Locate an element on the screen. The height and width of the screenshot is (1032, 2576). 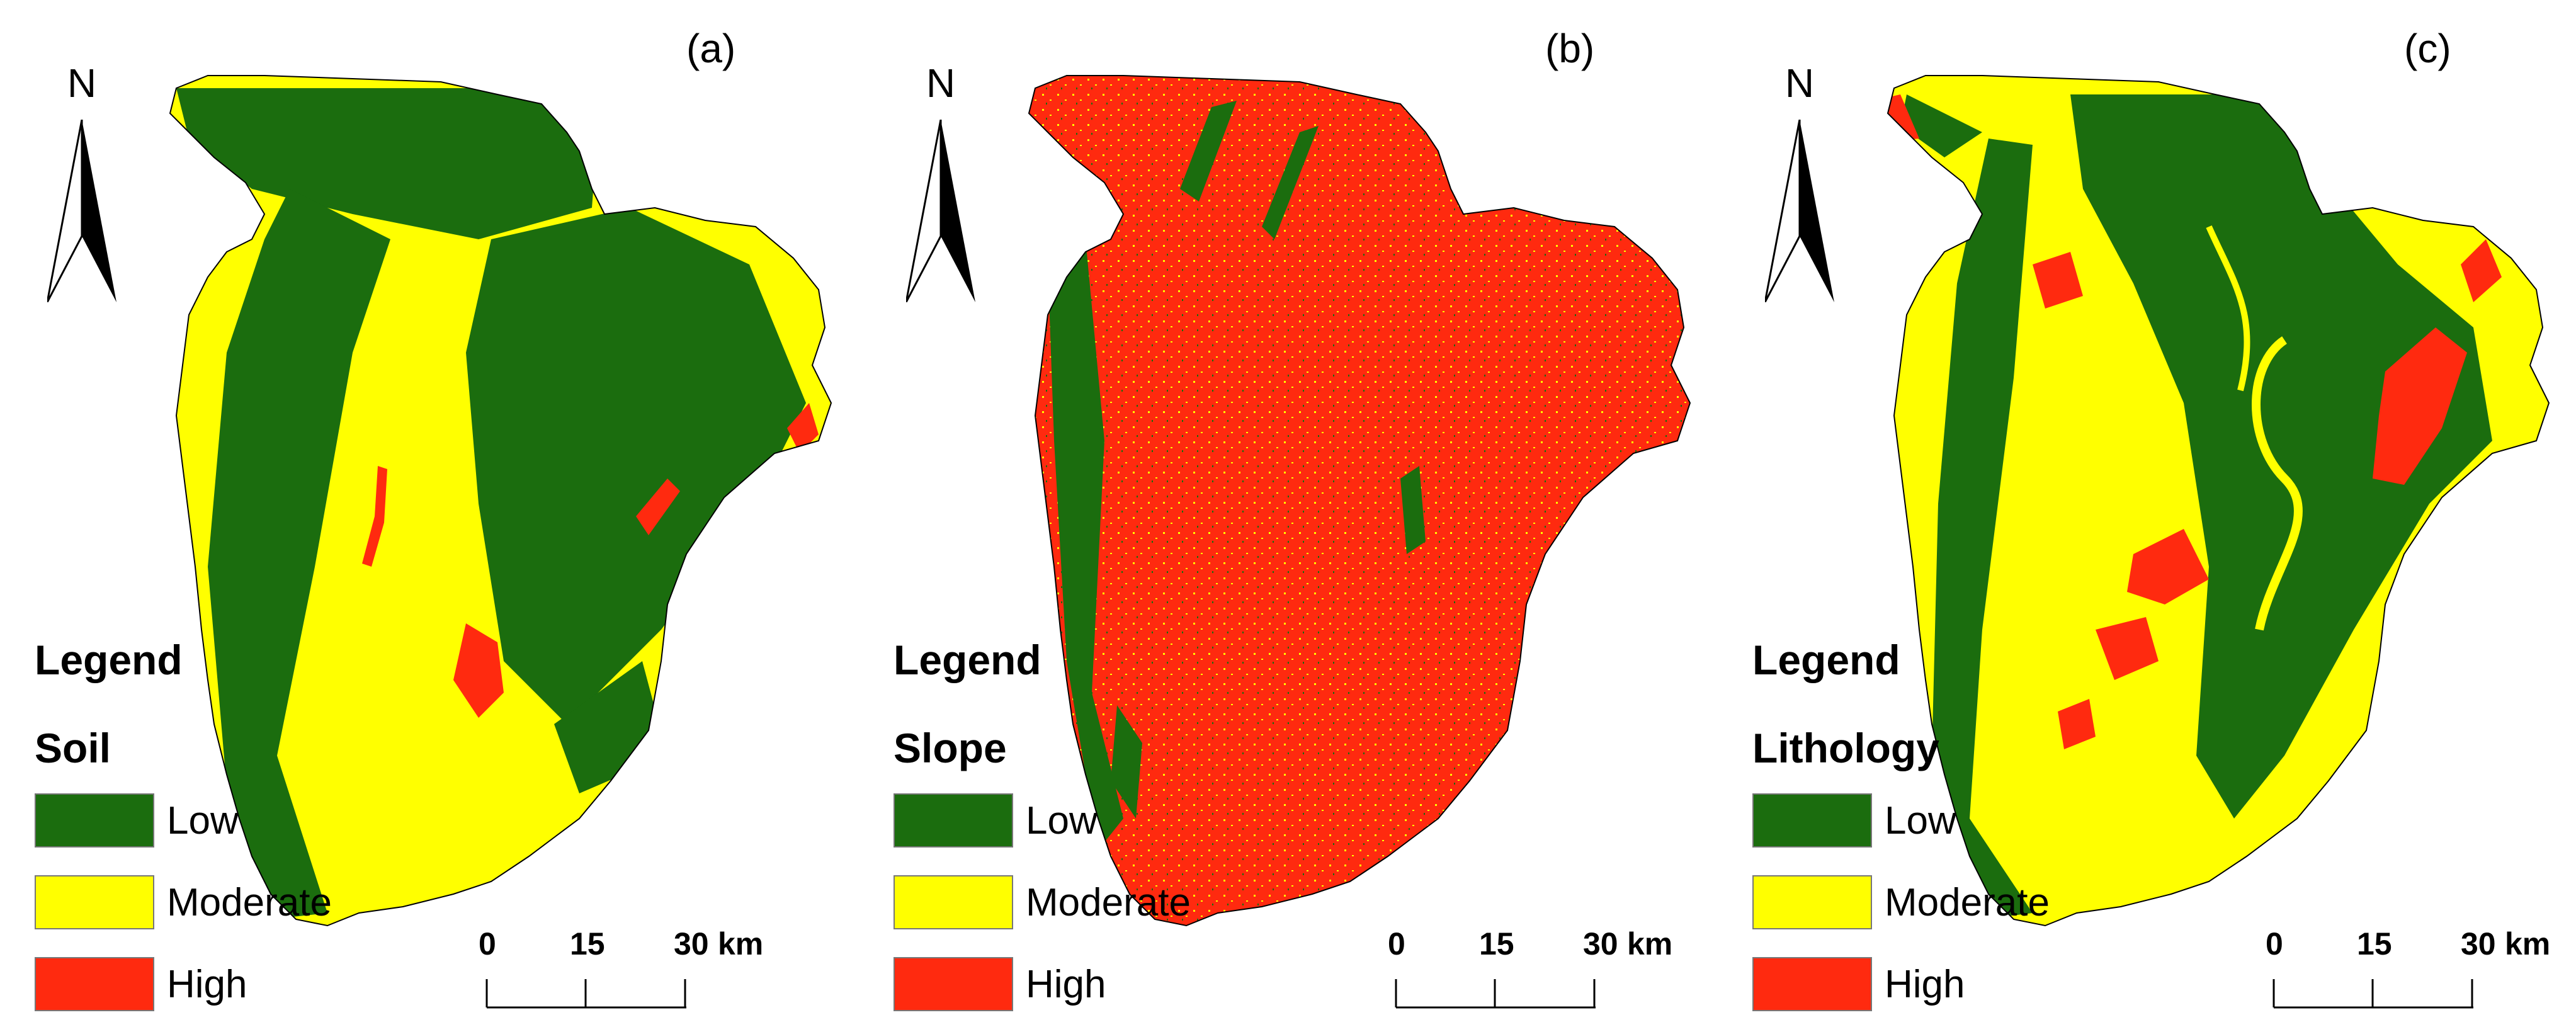
legend-factor: Lithology is located at coordinates (1845, 748).